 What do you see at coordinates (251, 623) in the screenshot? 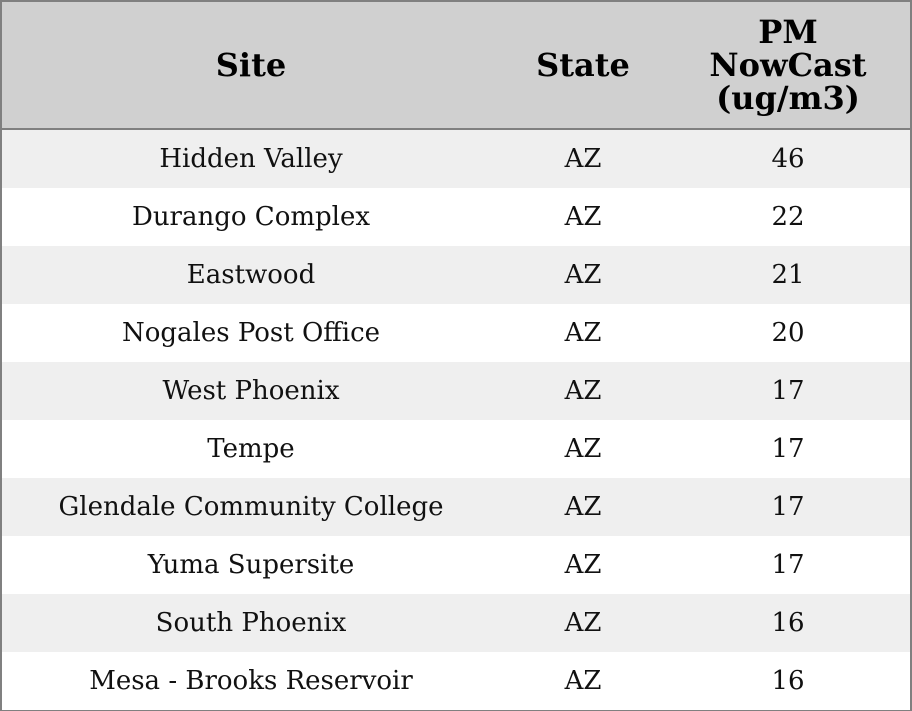
I see `site-cell: South Phoenix` at bounding box center [251, 623].